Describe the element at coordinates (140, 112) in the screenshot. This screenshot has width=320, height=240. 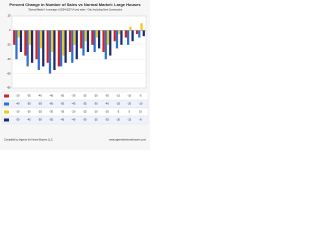
I see `table-cell: 10` at that location.